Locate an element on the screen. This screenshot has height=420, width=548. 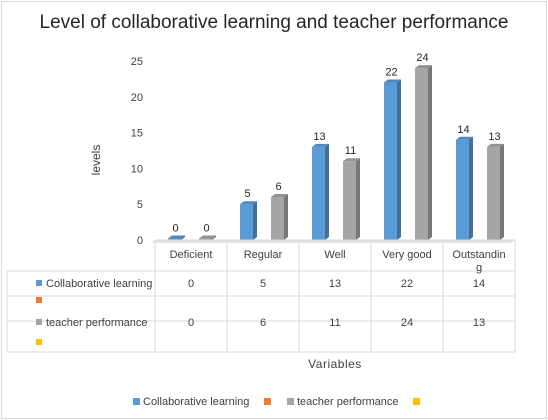
x-tick-label: Outstandin g is located at coordinates (478, 261).